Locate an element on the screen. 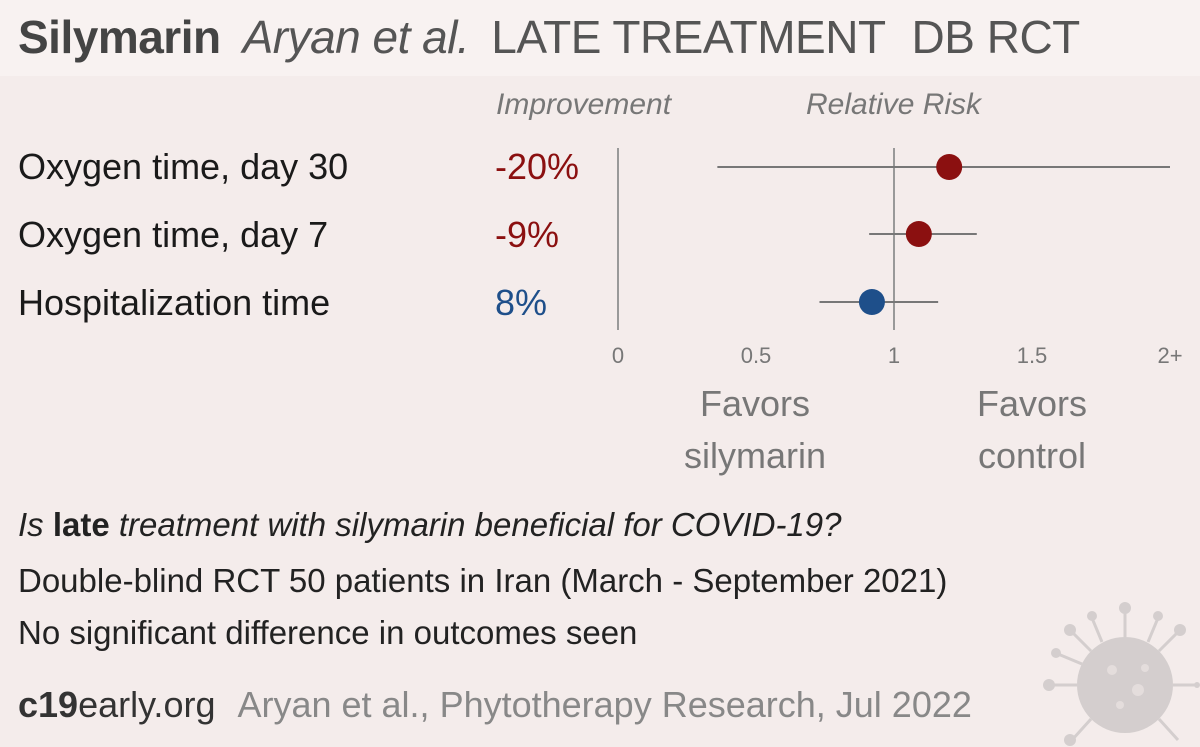 The image size is (1200, 747). site-name: c19early.org is located at coordinates (116, 704).